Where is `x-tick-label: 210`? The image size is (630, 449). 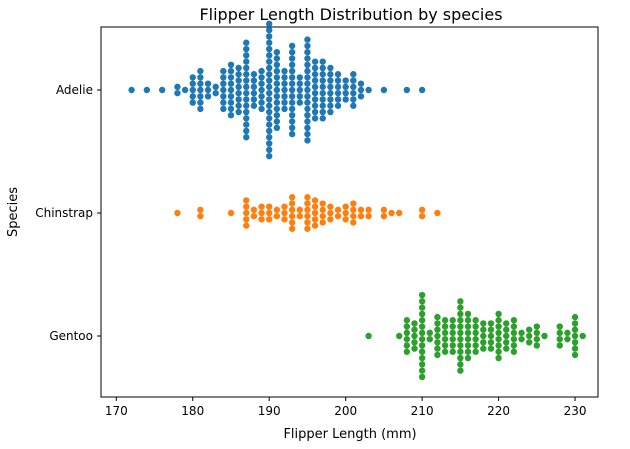 x-tick-label: 210 is located at coordinates (422, 411).